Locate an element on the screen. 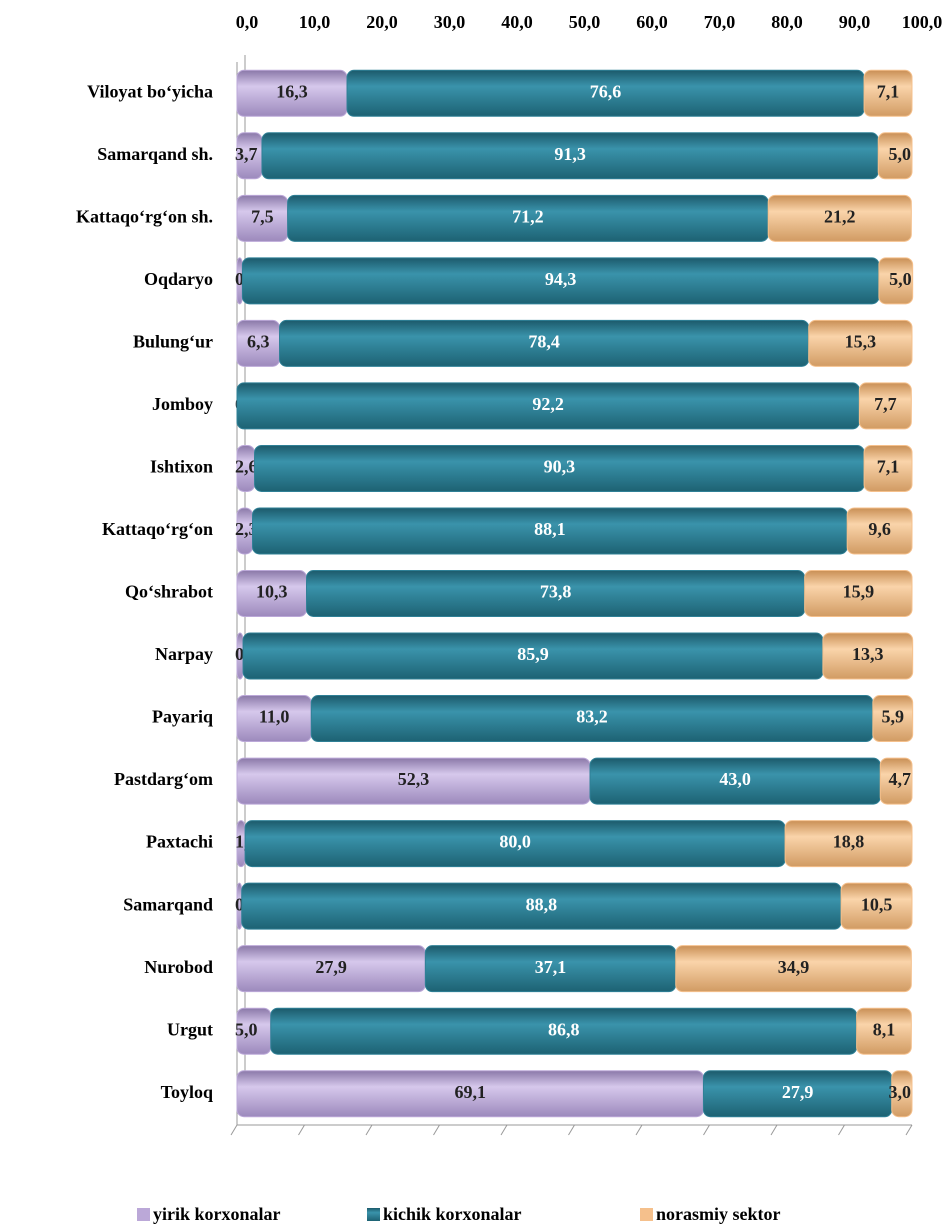  value-label: 3,0 is located at coordinates (900, 1092).